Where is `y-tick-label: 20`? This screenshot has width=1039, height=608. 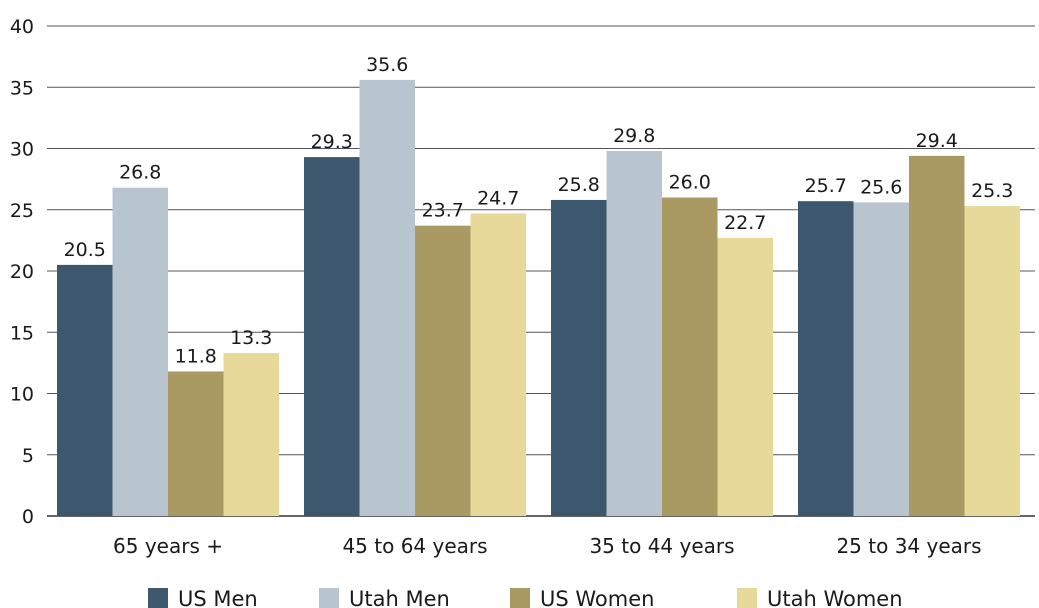
y-tick-label: 20 is located at coordinates (22, 272).